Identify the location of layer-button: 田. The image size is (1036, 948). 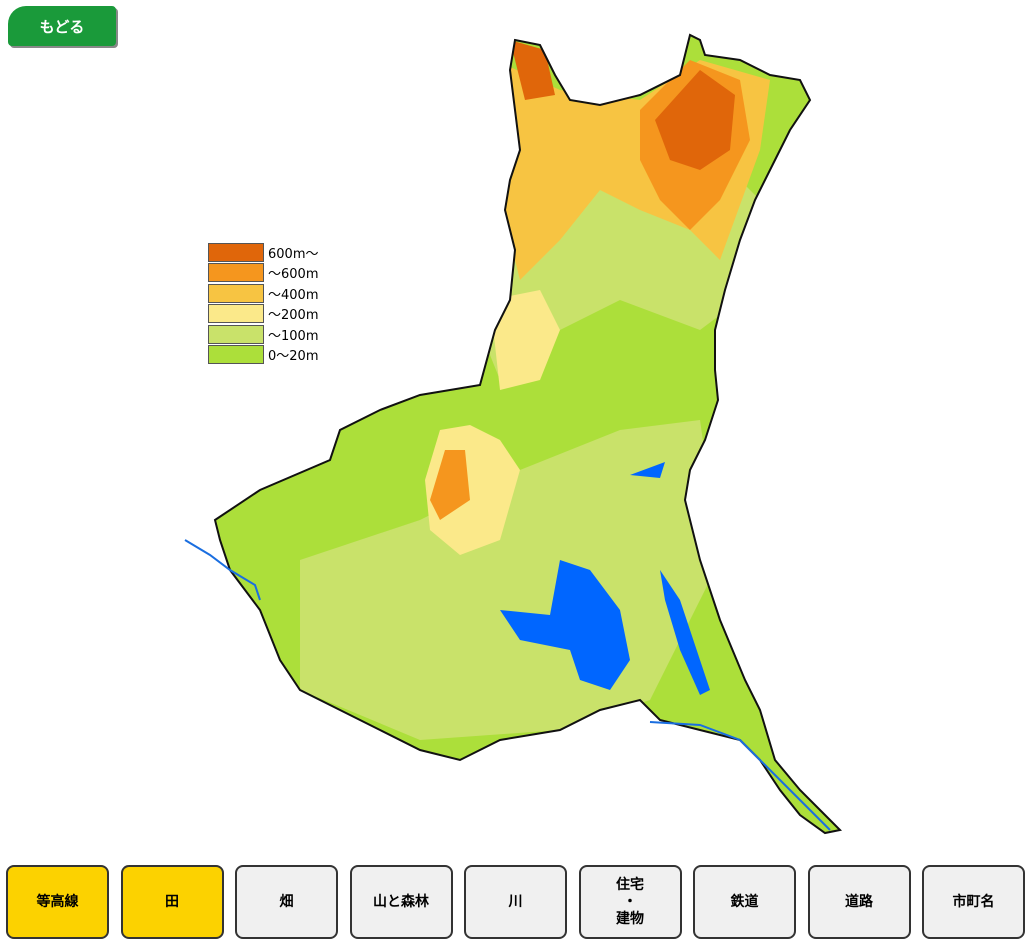
(172, 902).